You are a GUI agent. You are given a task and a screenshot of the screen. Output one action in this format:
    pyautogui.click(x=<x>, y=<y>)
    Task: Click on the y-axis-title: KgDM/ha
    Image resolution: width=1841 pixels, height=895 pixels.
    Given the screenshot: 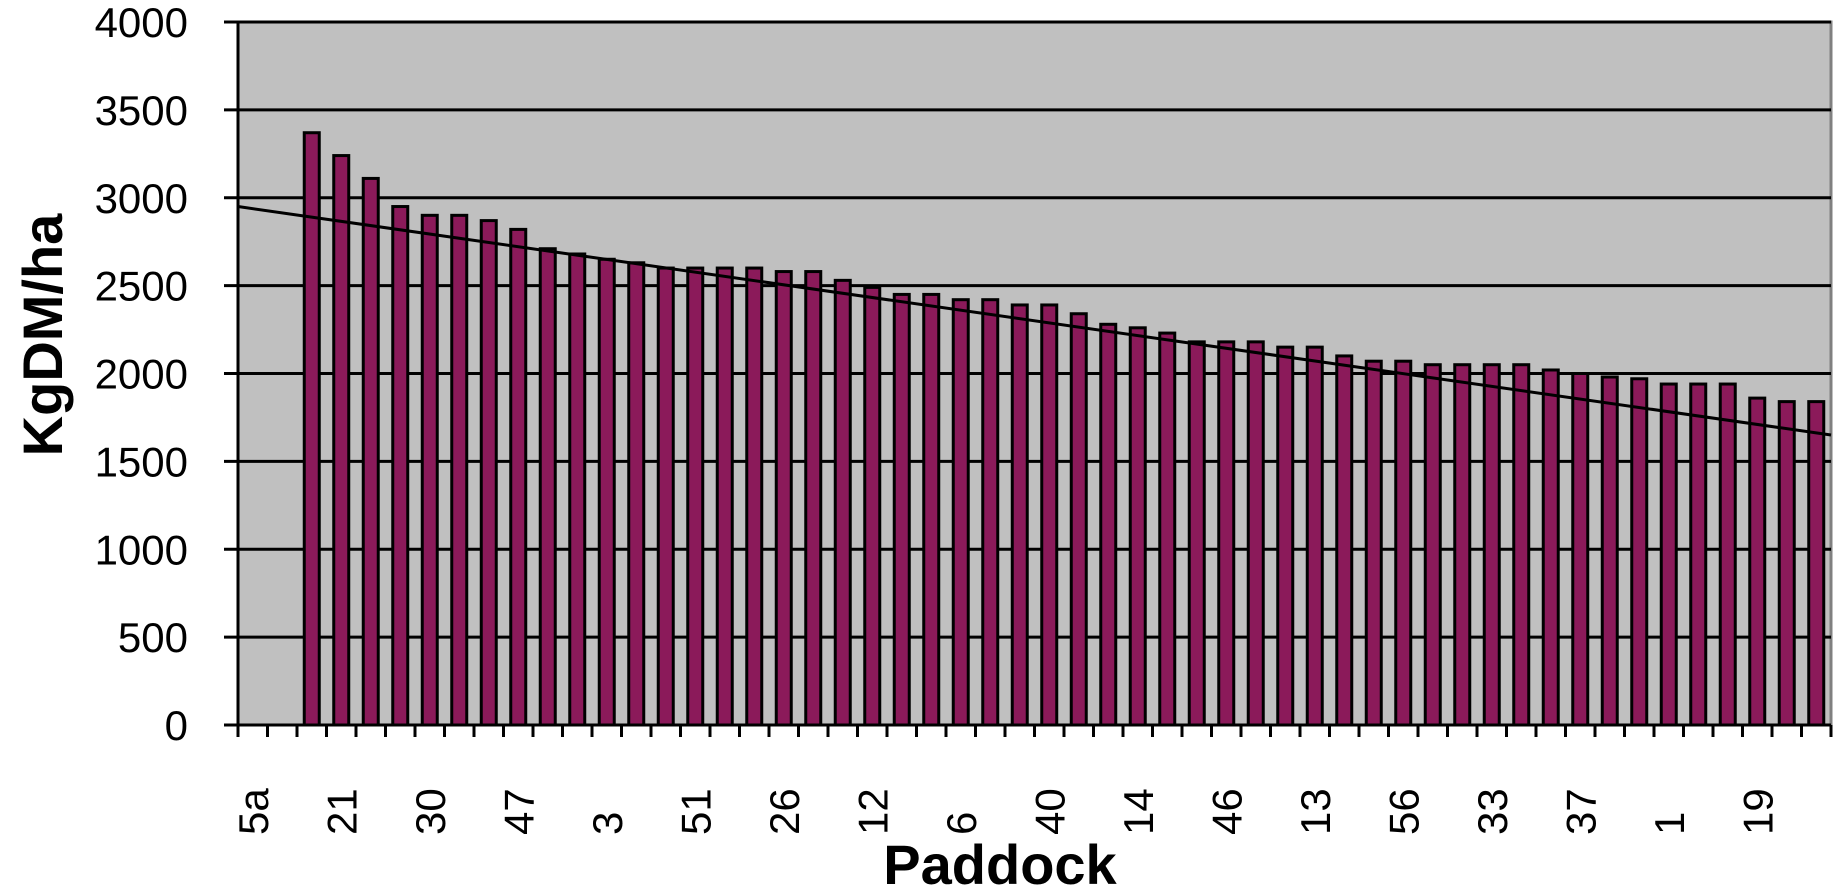 What is the action you would take?
    pyautogui.click(x=42, y=335)
    